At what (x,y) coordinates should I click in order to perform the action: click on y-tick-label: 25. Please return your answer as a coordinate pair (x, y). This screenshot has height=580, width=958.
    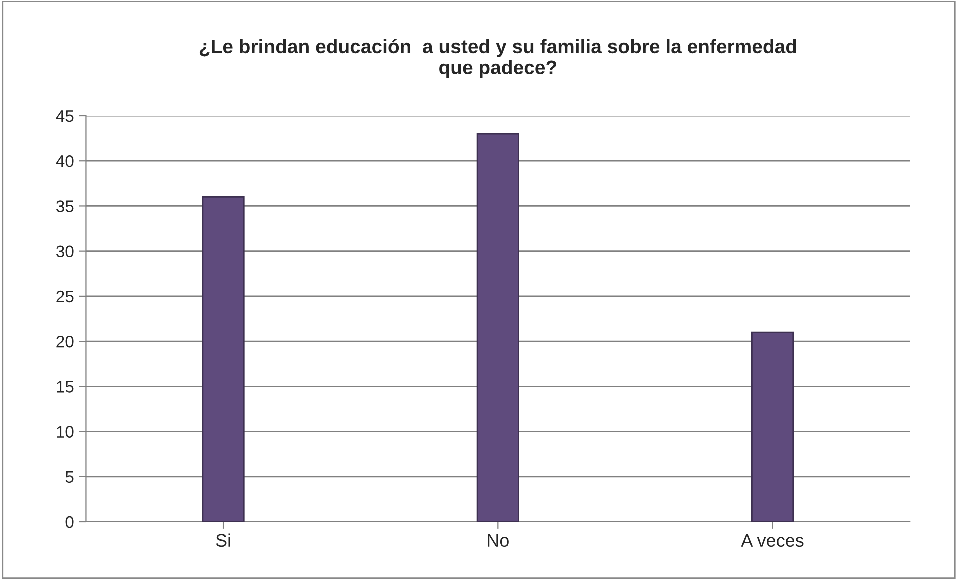
    Looking at the image, I should click on (65, 296).